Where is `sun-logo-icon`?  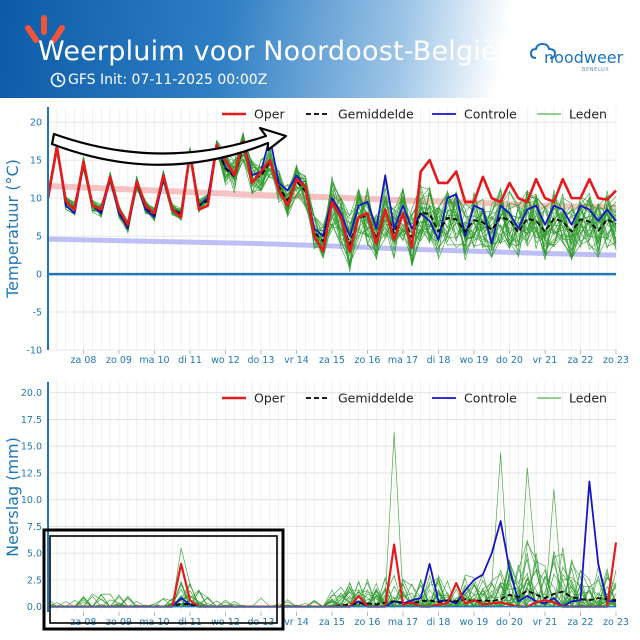
sun-logo-icon is located at coordinates (45, 29).